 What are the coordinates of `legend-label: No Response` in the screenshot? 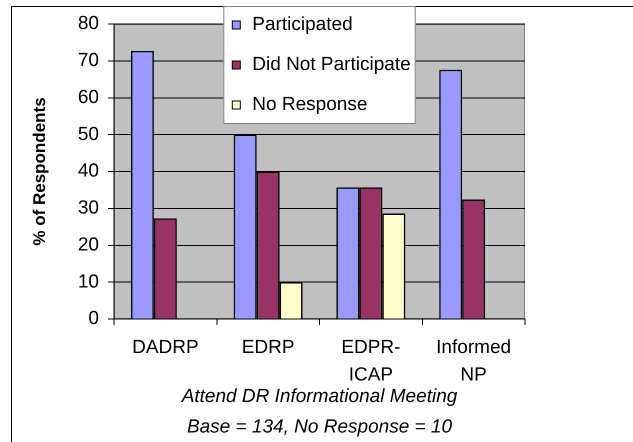 It's located at (310, 105).